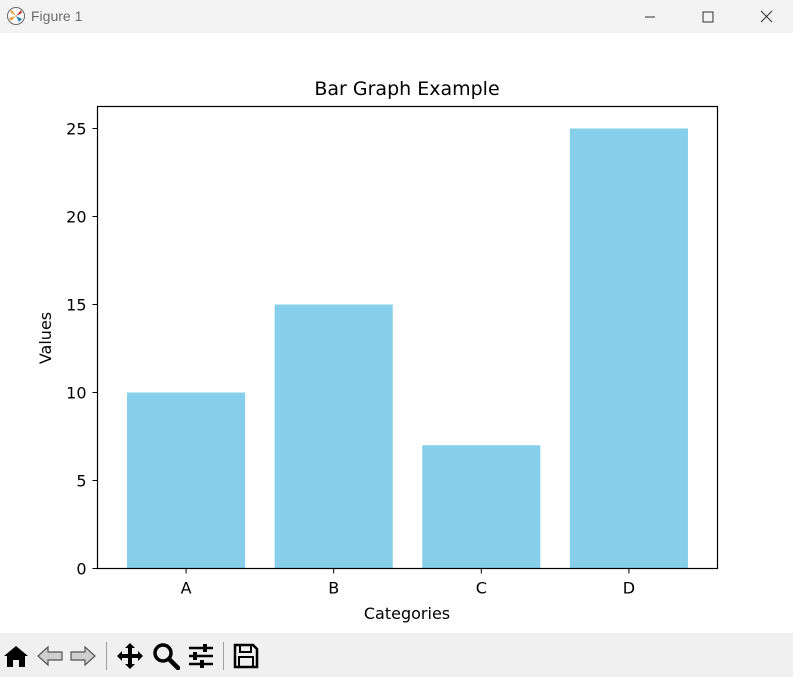  What do you see at coordinates (628, 348) in the screenshot?
I see `bar-d` at bounding box center [628, 348].